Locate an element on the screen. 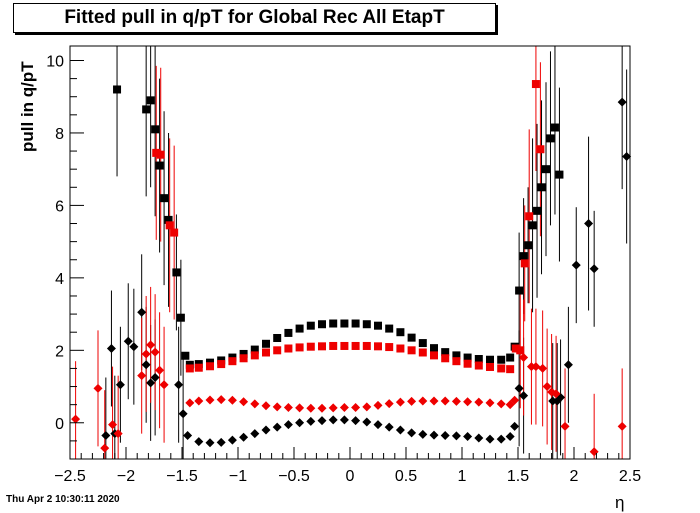 This screenshot has height=513, width=700. x-tick-label: −1 is located at coordinates (238, 476).